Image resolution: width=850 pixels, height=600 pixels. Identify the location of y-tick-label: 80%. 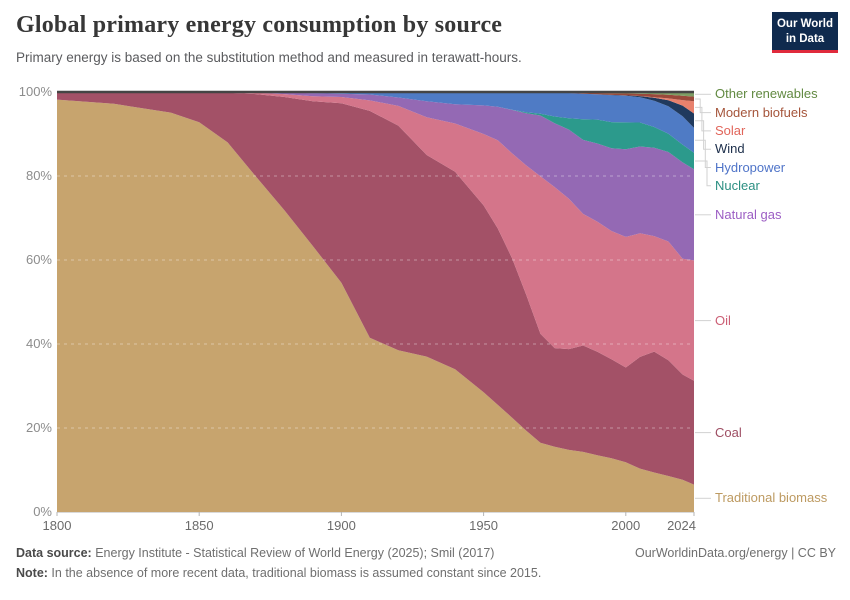
(38, 175).